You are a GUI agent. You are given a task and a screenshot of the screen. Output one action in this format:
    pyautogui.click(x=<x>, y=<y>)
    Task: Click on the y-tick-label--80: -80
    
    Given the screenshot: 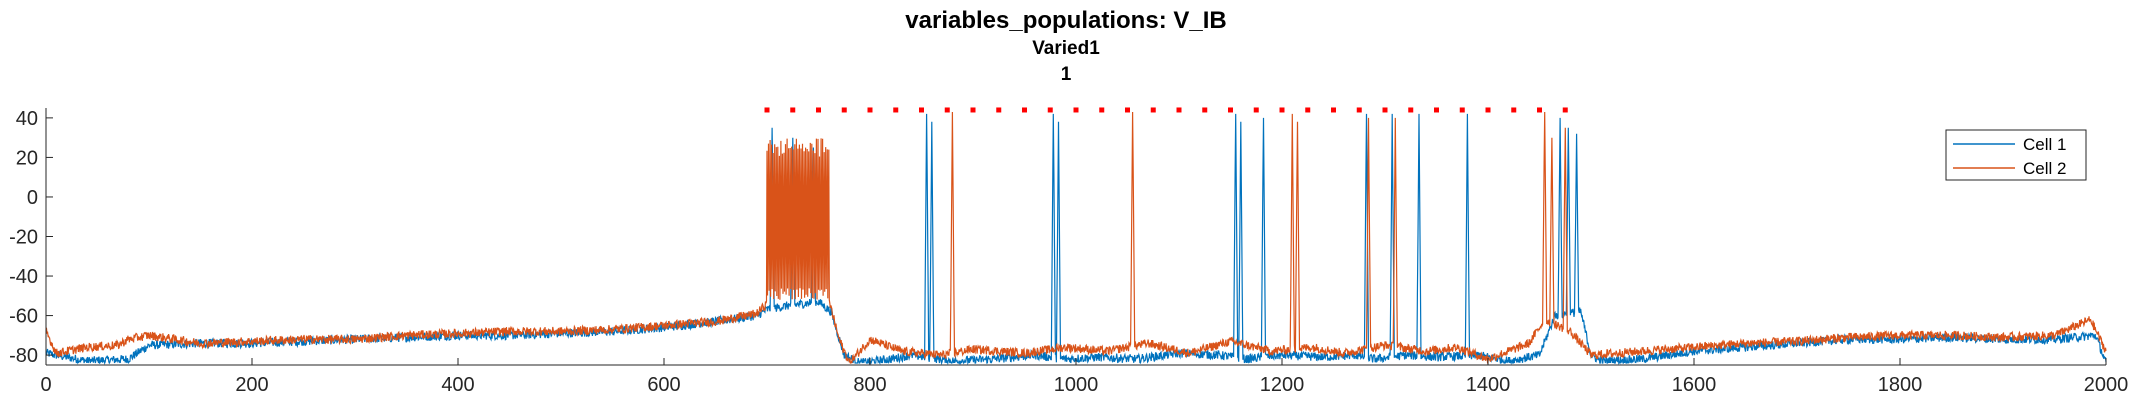 What is the action you would take?
    pyautogui.click(x=23, y=356)
    